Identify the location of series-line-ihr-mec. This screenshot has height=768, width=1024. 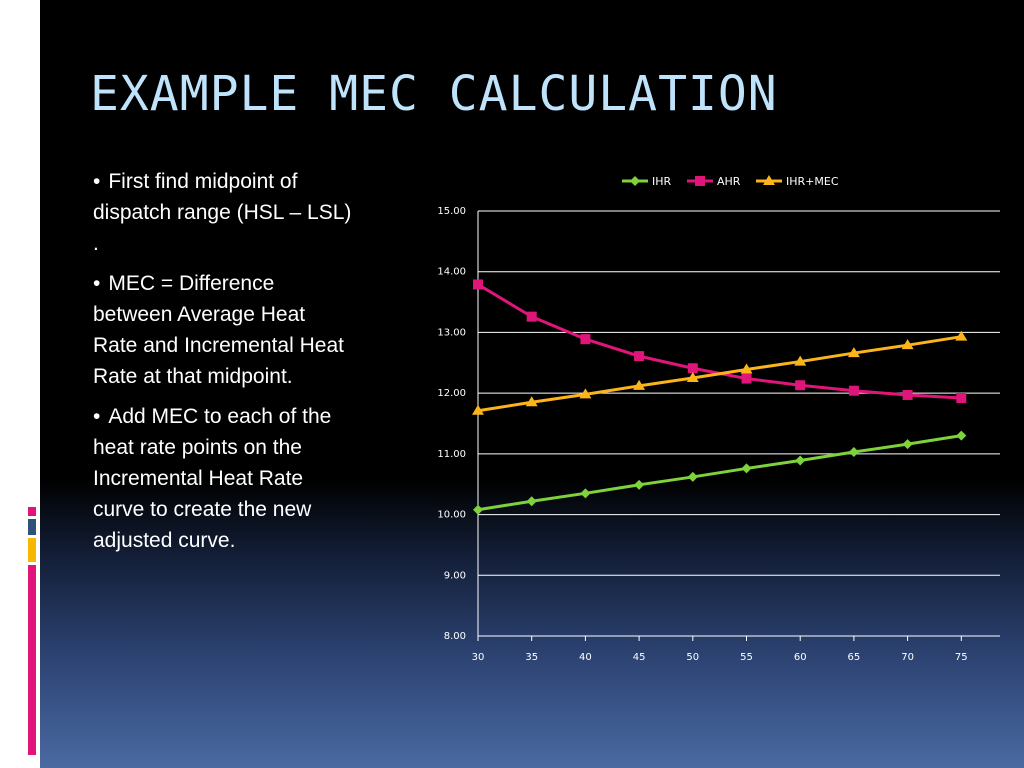
(719, 374).